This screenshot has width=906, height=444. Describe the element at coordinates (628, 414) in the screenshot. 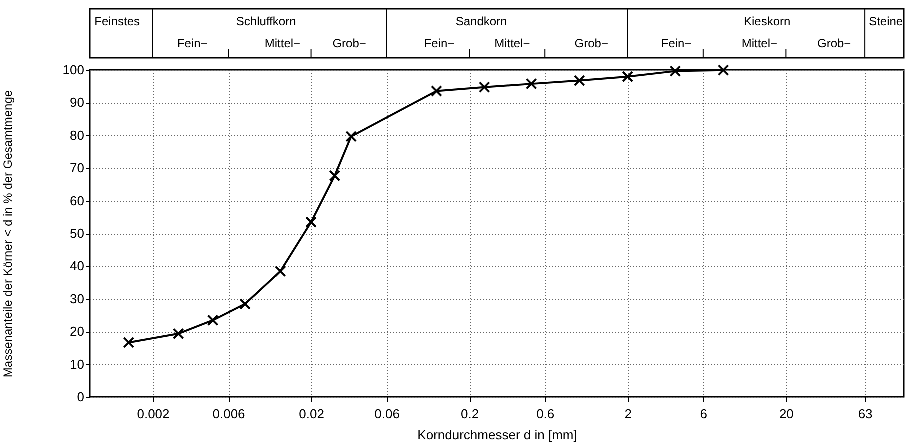

I see `x-tick-label: 2` at that location.